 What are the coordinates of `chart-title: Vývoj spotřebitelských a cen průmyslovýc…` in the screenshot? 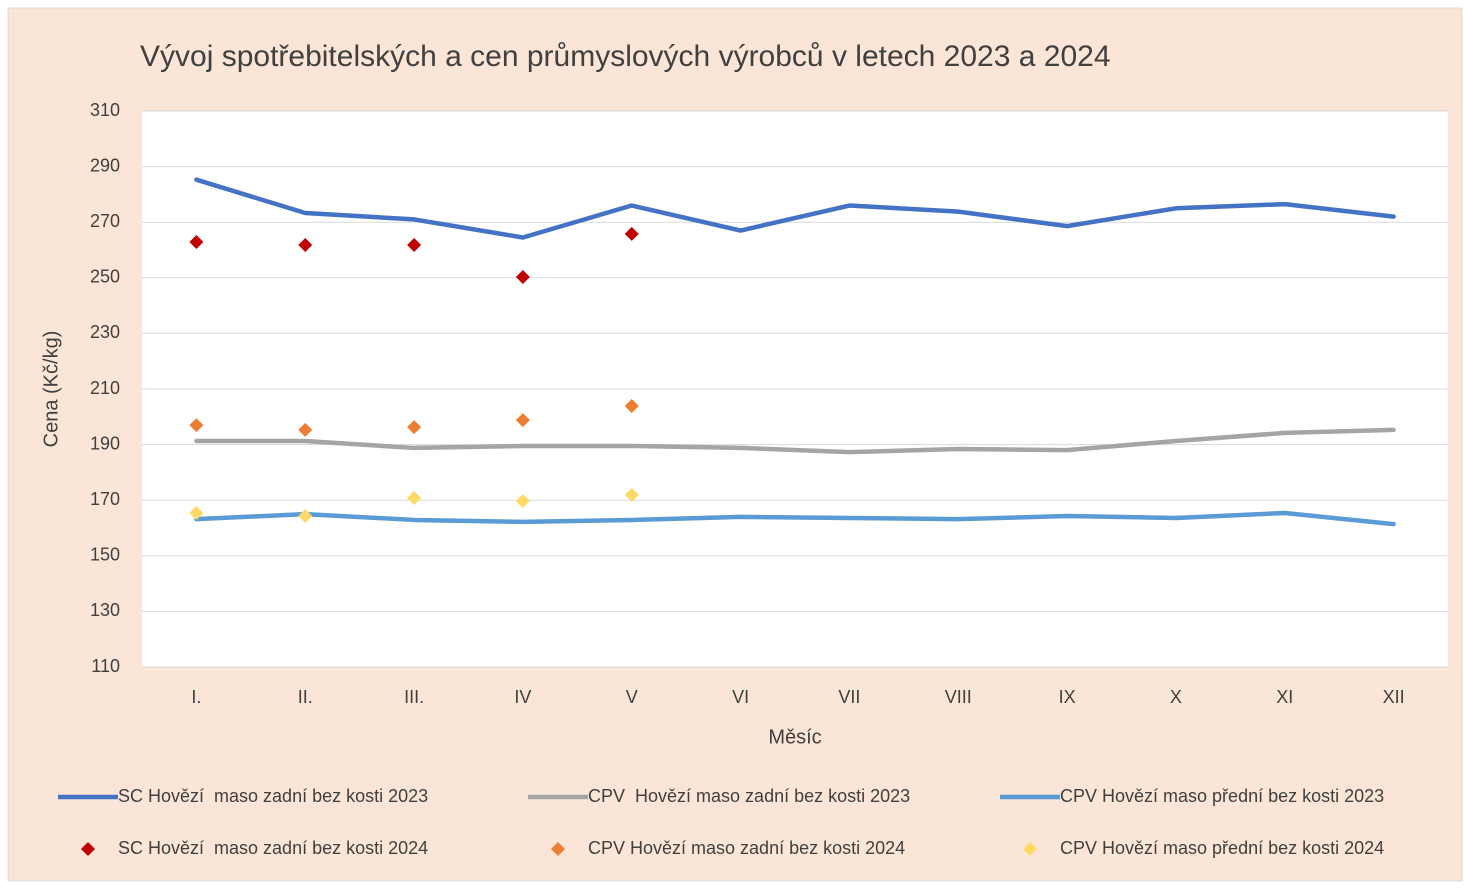 It's located at (625, 56).